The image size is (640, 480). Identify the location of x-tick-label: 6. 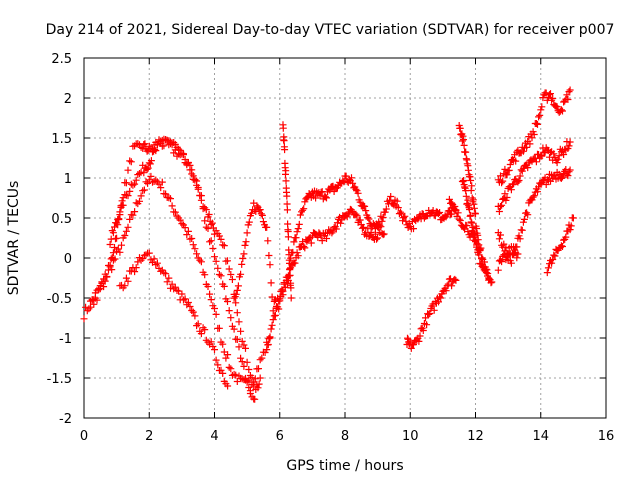
(280, 436).